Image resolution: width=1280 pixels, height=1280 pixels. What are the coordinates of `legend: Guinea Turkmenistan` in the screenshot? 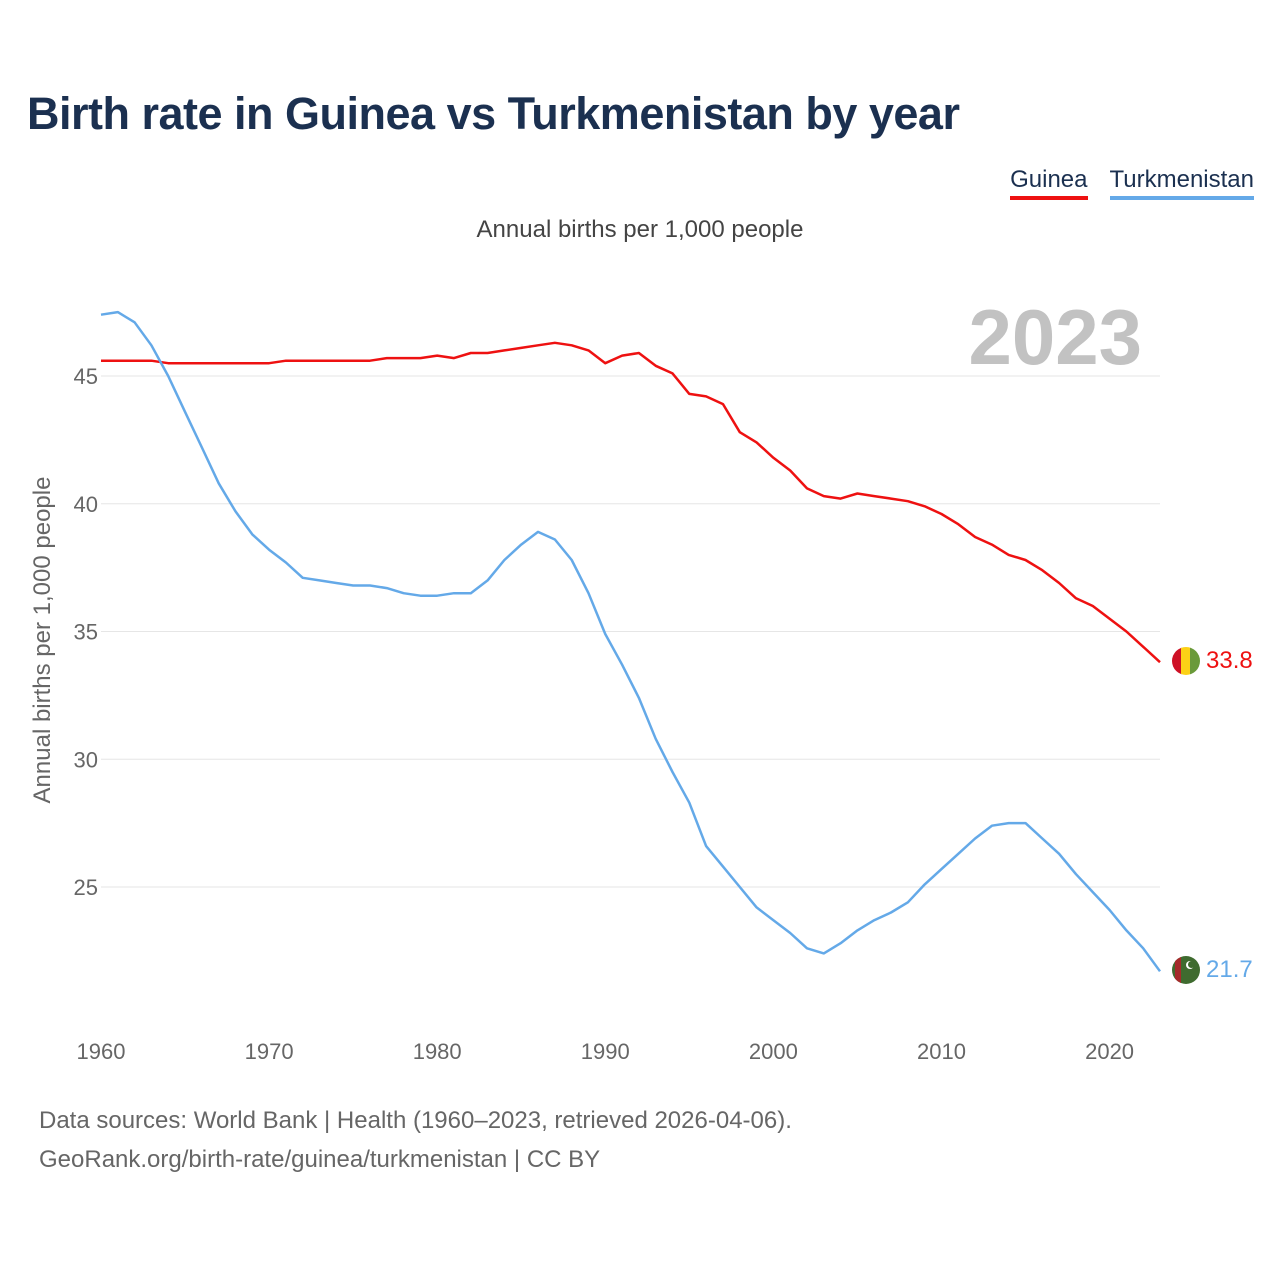 It's located at (1132, 183).